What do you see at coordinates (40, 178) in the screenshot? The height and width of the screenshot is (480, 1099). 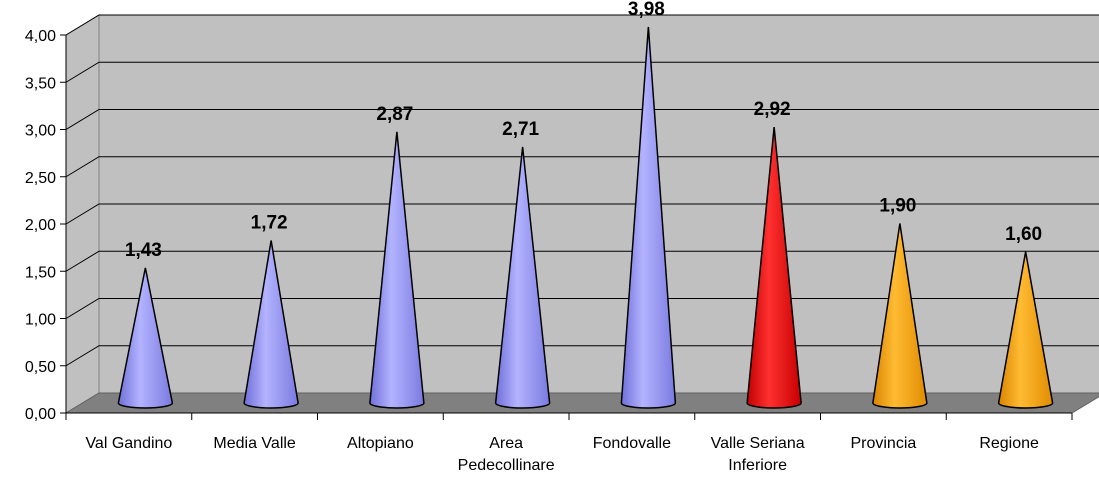 I see `y-tick-label: 2,50` at bounding box center [40, 178].